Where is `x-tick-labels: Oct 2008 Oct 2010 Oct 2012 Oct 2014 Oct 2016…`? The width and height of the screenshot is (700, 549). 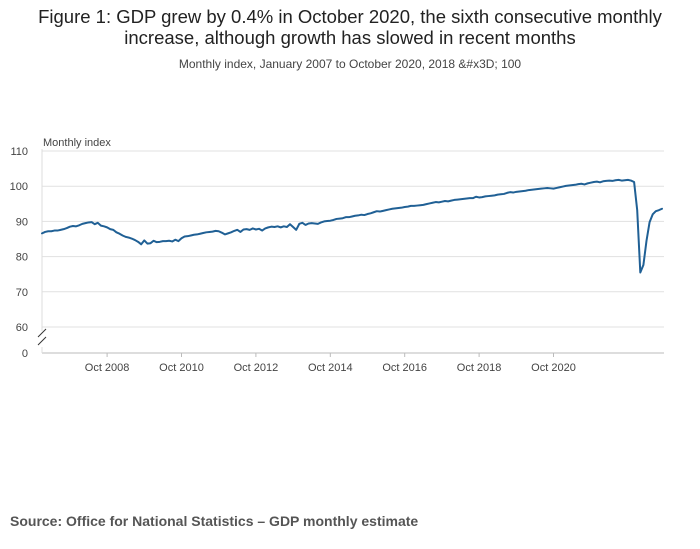 x-tick-labels: Oct 2008 Oct 2010 Oct 2012 Oct 2014 Oct 2016… is located at coordinates (330, 368).